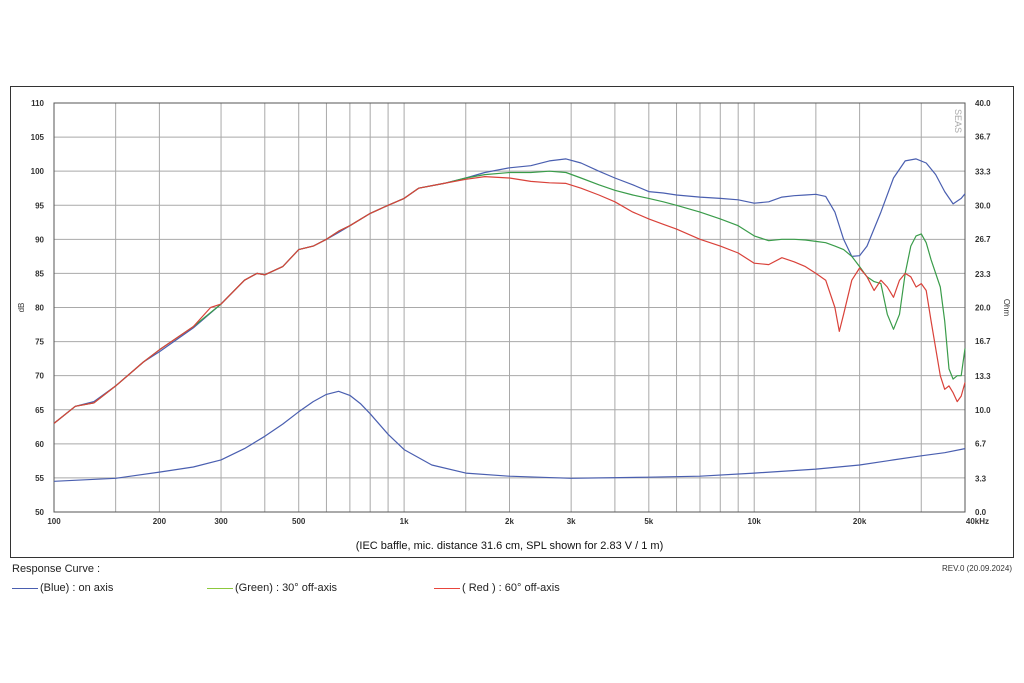  What do you see at coordinates (648, 521) in the screenshot?
I see `x-tick-label: 5k` at bounding box center [648, 521].